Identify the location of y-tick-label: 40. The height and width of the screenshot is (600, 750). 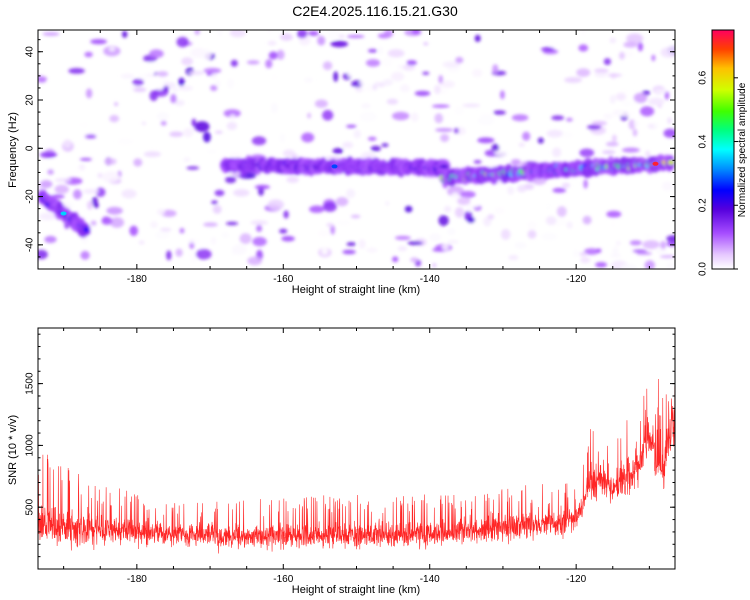
(30, 52).